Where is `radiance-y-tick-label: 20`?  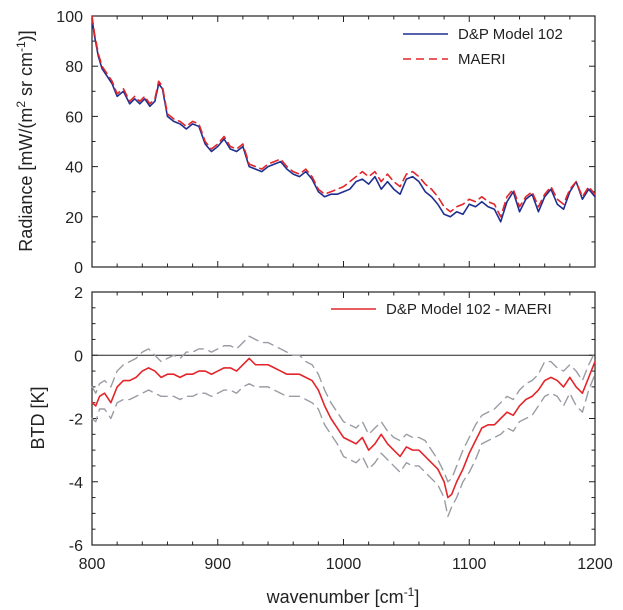 radiance-y-tick-label: 20 is located at coordinates (74, 218).